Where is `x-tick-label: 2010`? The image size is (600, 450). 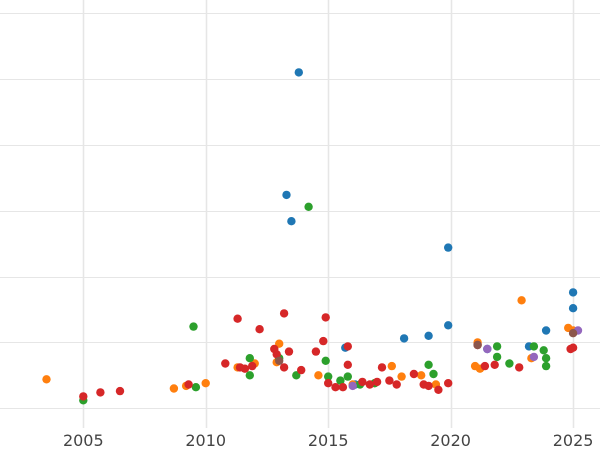
x-tick-label: 2010 is located at coordinates (205, 440).